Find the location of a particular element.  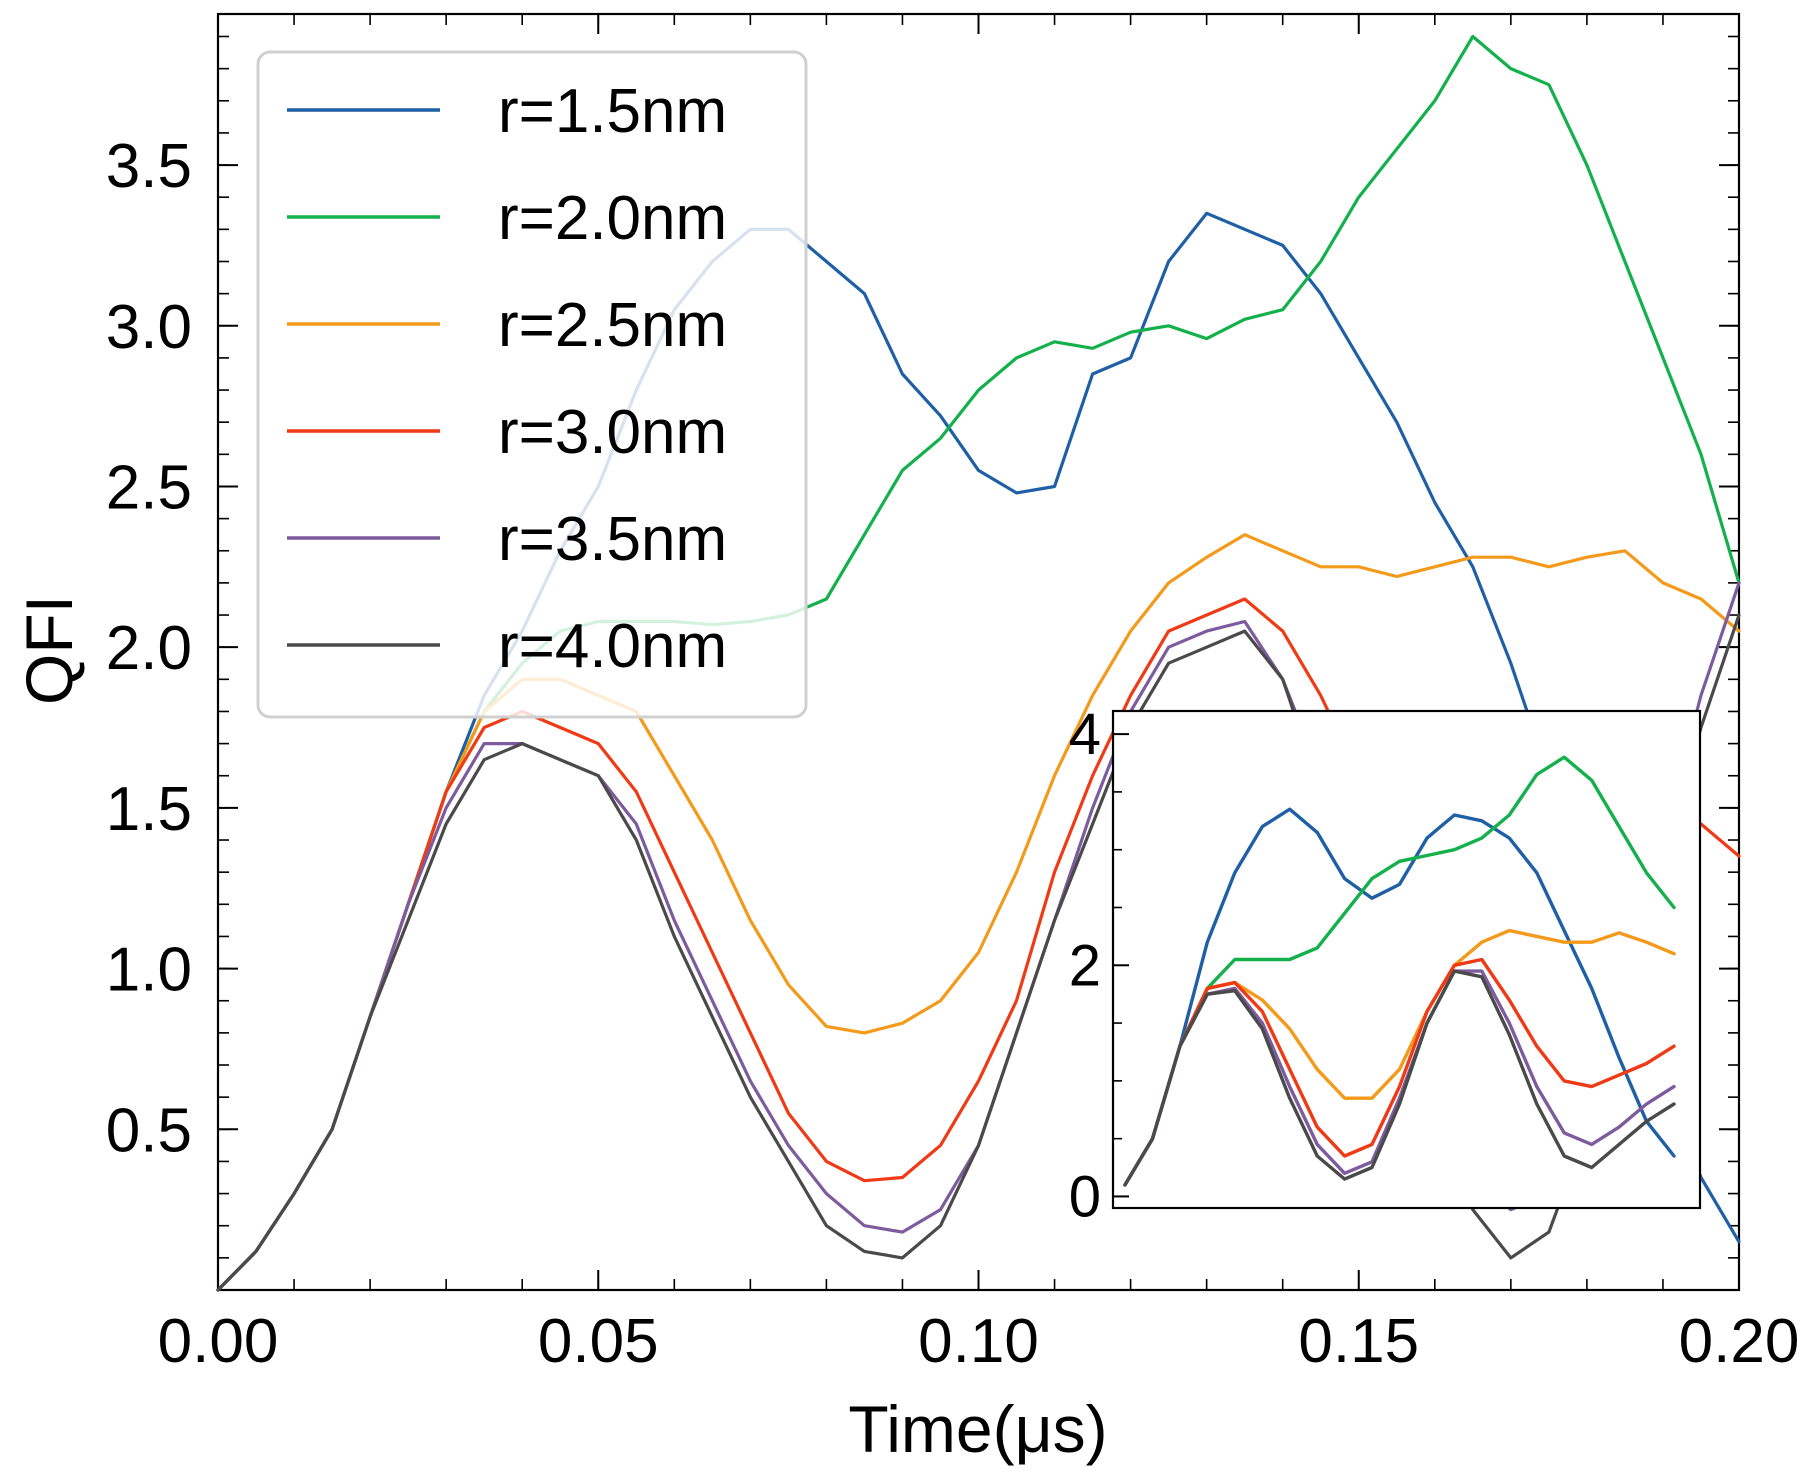

x-tick-label: 0.10 is located at coordinates (978, 1341).